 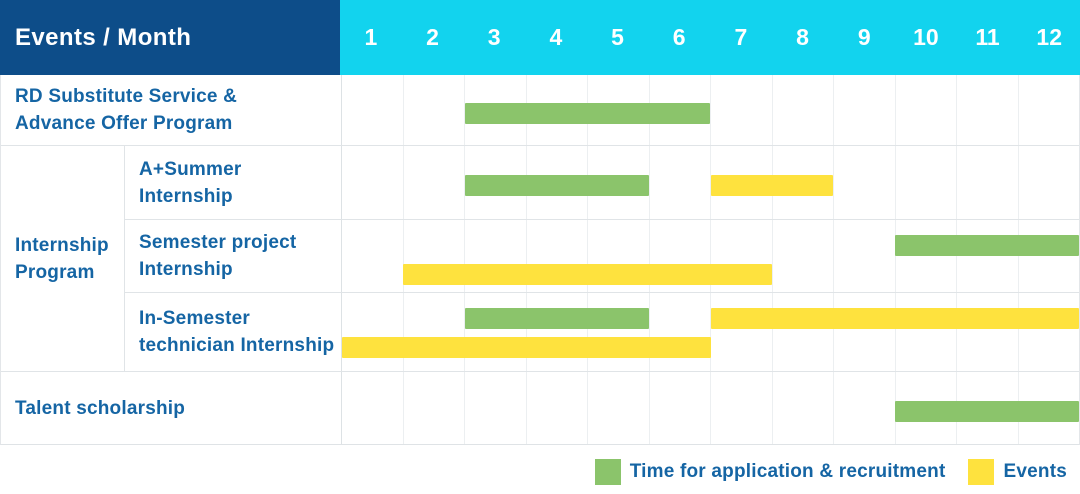 I want to click on group-label-line: Program, so click(x=55, y=272).